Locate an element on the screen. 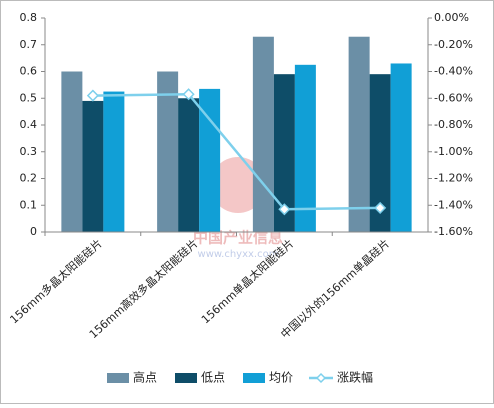 The width and height of the screenshot is (494, 408). legend-label: 涨跌幅 is located at coordinates (355, 377).